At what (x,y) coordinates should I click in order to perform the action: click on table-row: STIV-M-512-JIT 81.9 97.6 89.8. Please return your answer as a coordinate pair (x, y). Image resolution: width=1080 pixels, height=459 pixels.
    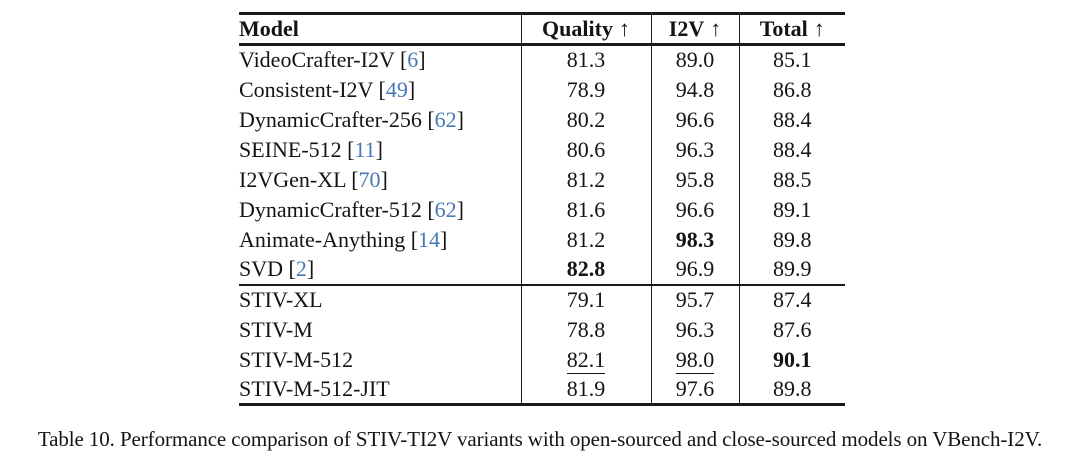
    Looking at the image, I should click on (542, 389).